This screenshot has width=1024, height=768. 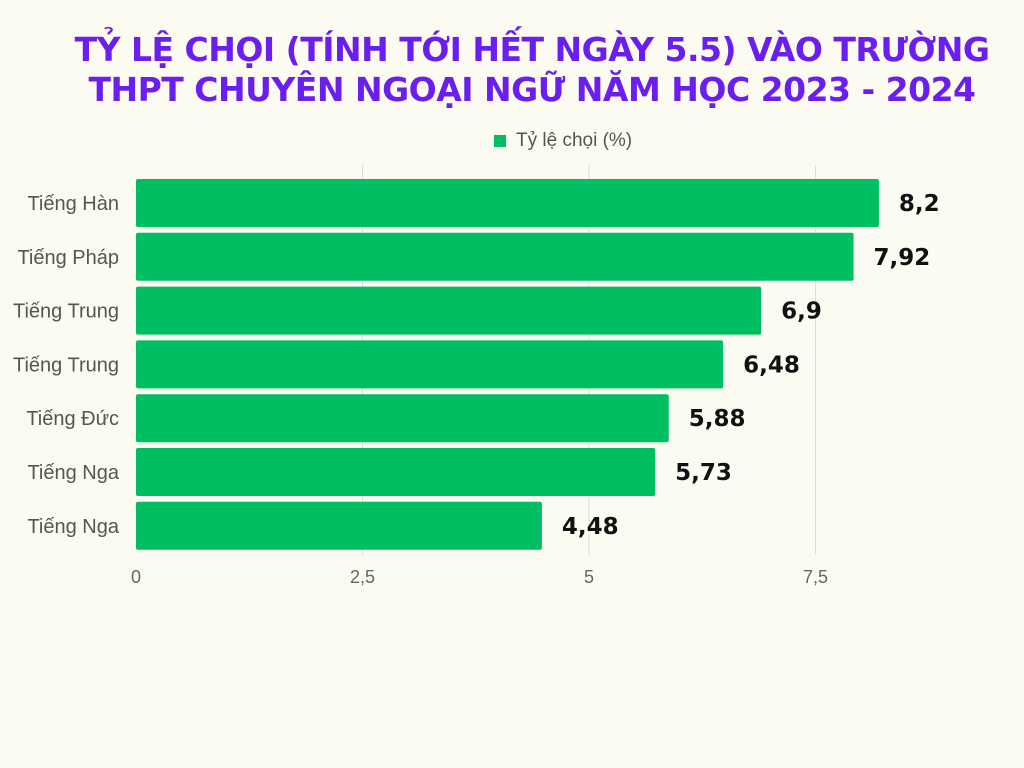 What do you see at coordinates (136, 577) in the screenshot?
I see `x-tick-label: 0` at bounding box center [136, 577].